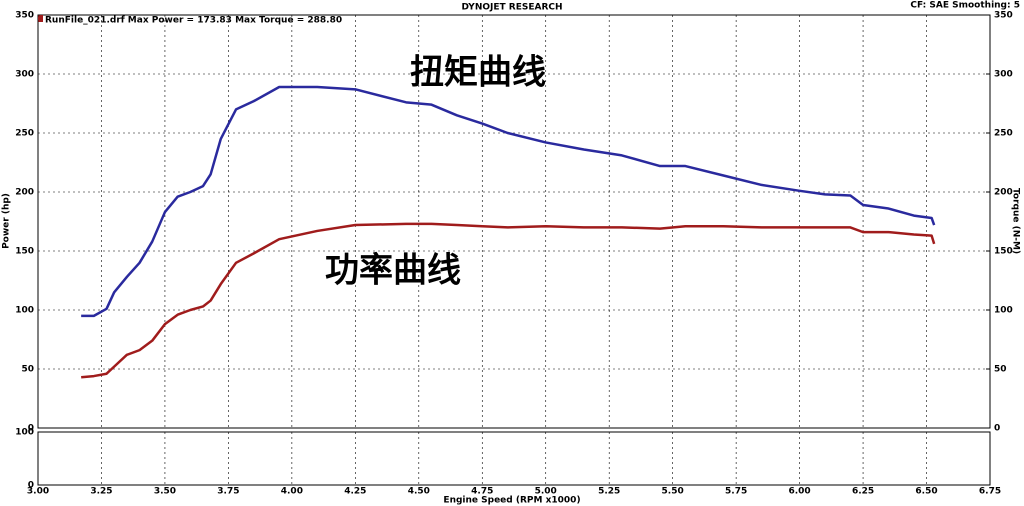 The height and width of the screenshot is (506, 1024). I want to click on y-tick-label: 350, so click(24, 16).